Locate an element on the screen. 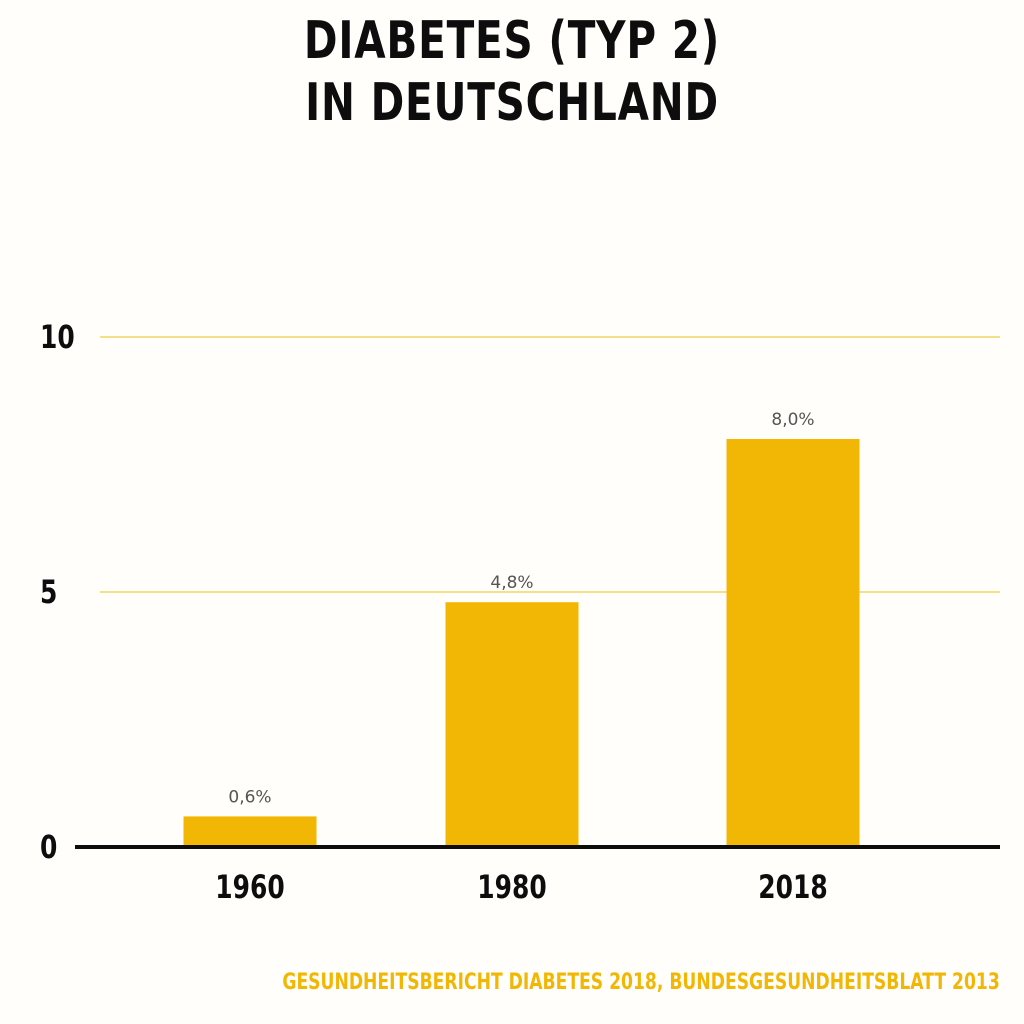 The image size is (1024, 1024). x-tick-label-1960: 1960 is located at coordinates (249, 887).